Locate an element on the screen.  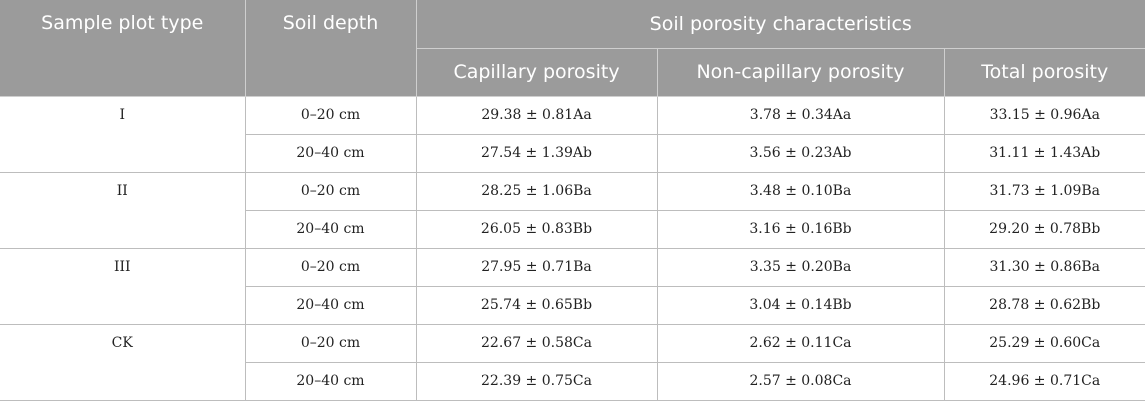
header-capillary-porosity: Capillary porosity is located at coordinates (537, 72).